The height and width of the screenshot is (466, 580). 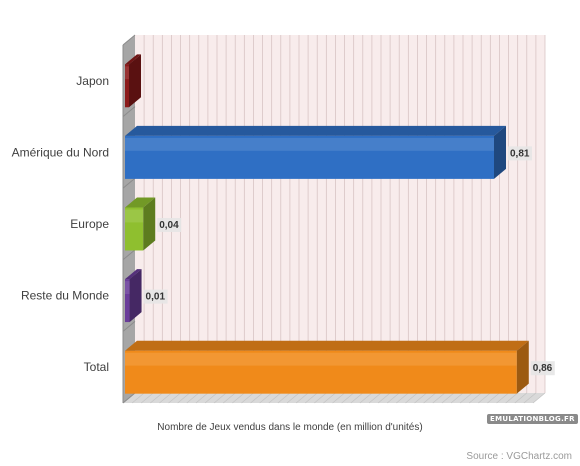 What do you see at coordinates (92, 81) in the screenshot?
I see `category-label: Japon` at bounding box center [92, 81].